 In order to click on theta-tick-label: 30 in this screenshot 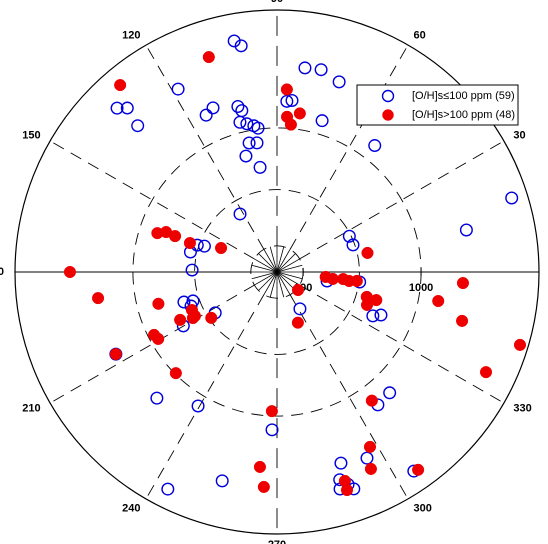, I will do `click(519, 135)`.